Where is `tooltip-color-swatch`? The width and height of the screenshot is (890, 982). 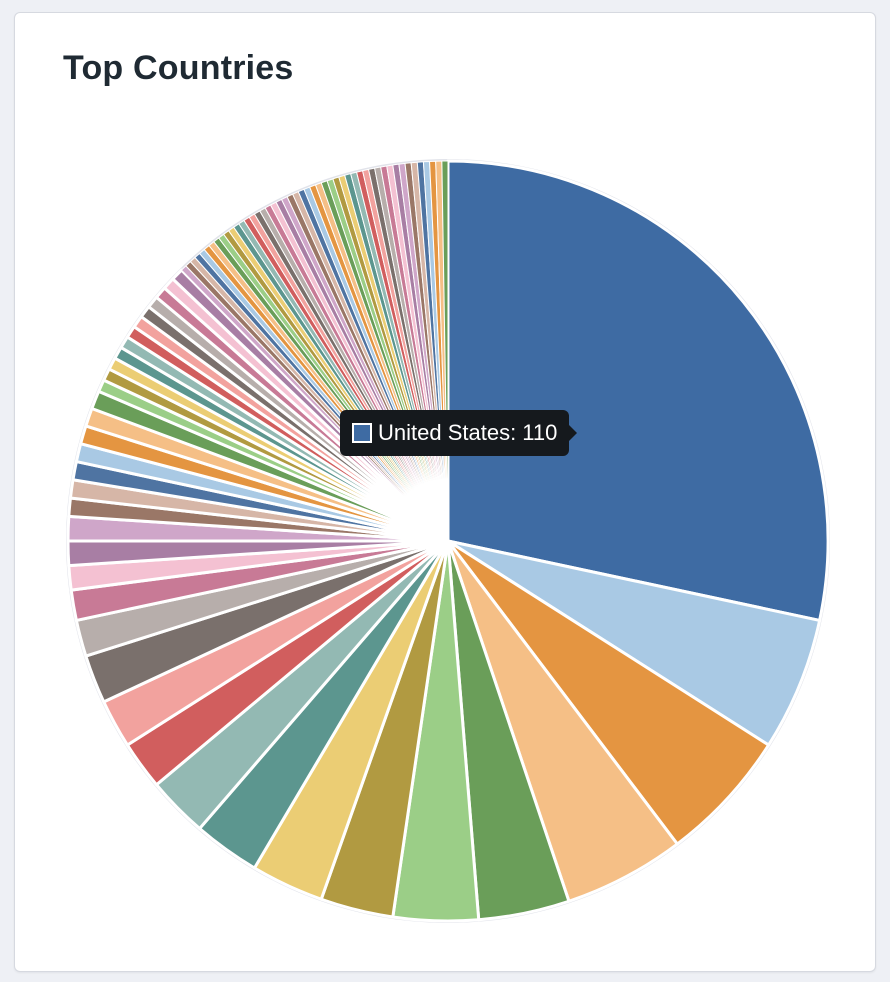
tooltip-color-swatch is located at coordinates (362, 433).